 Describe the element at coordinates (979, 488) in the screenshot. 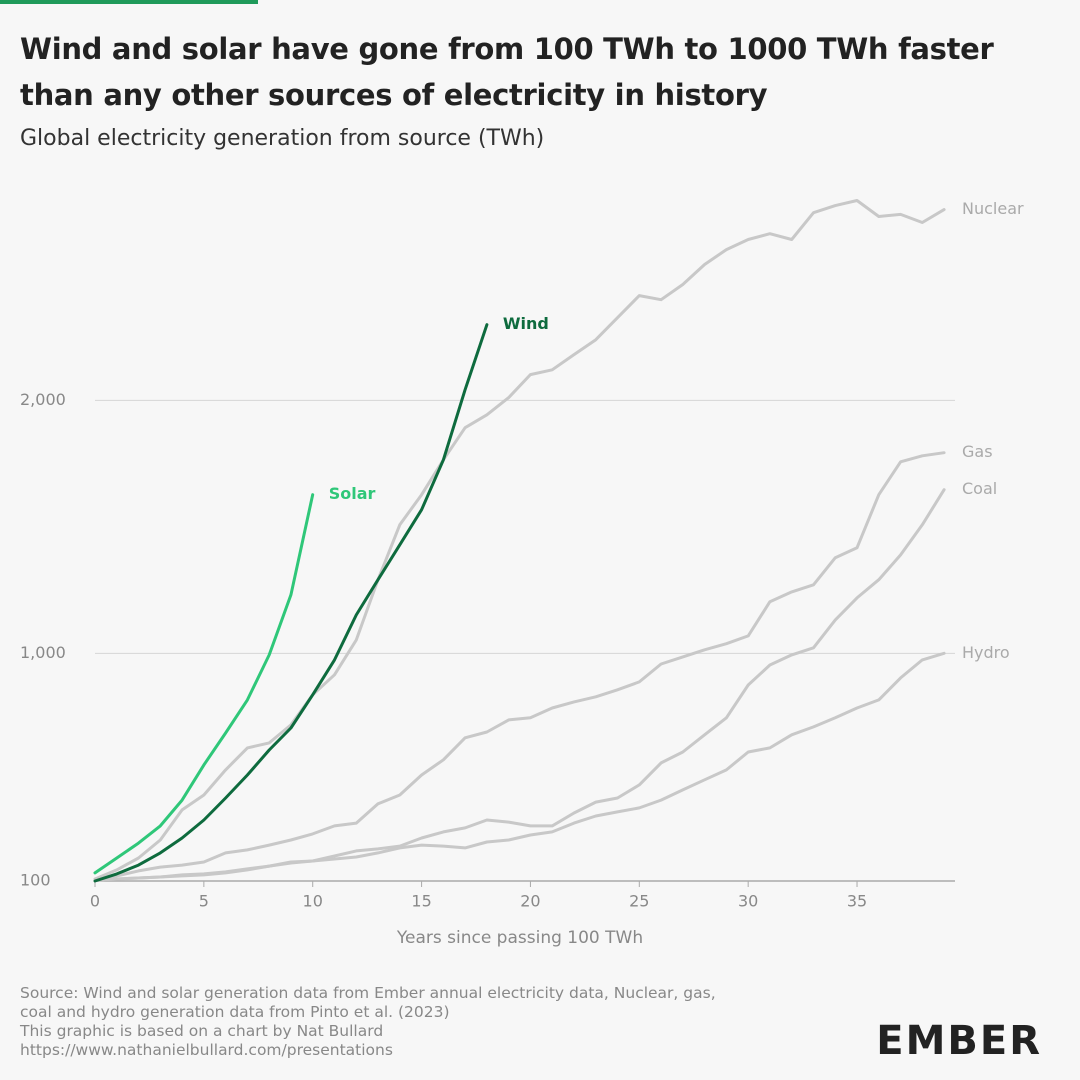

I see `series-label: Coal` at that location.